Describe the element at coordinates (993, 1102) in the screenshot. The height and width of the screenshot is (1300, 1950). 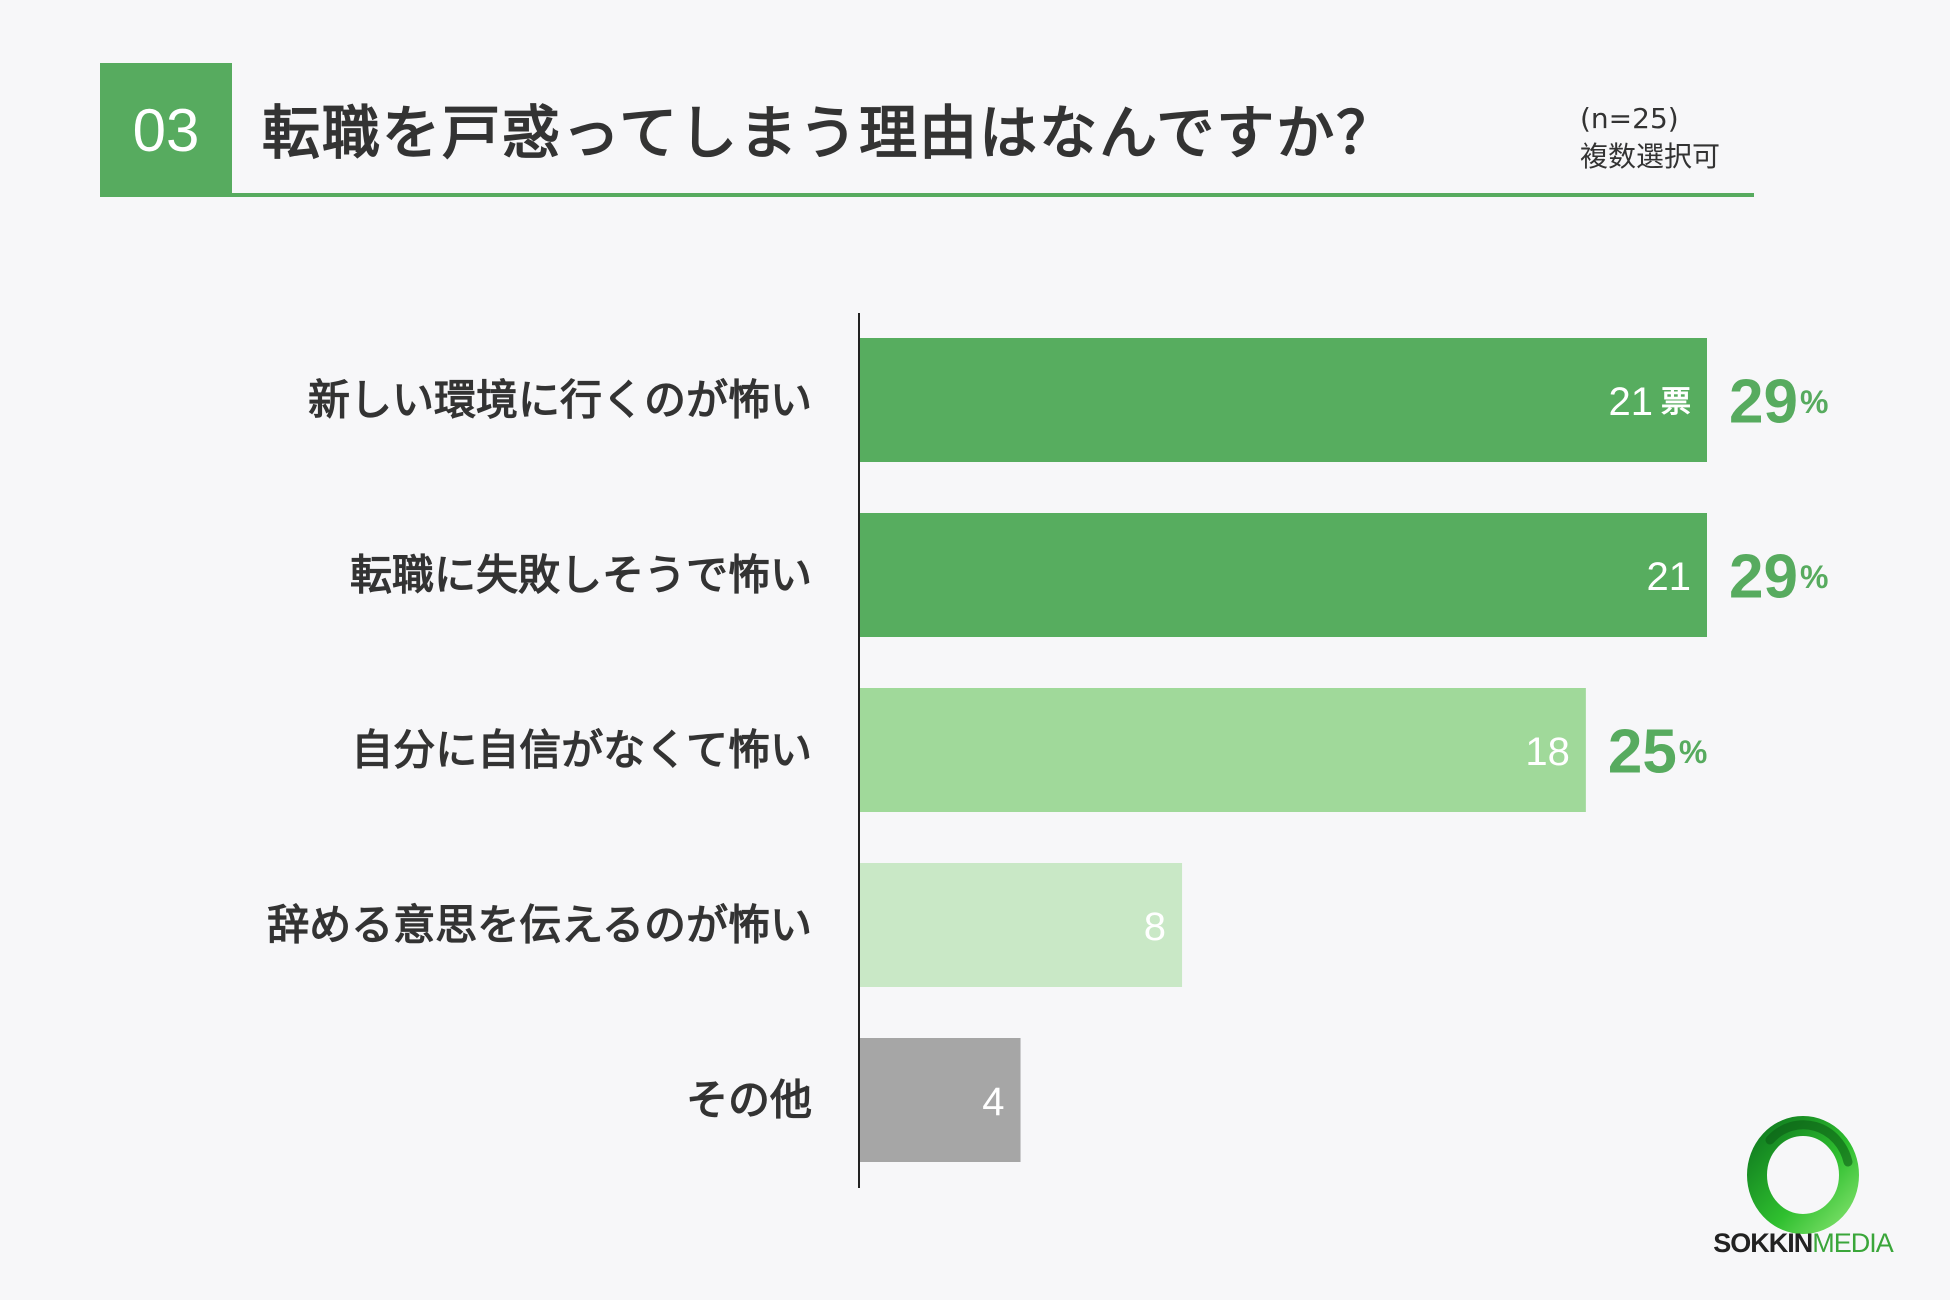
I see `value-label-5: 4` at that location.